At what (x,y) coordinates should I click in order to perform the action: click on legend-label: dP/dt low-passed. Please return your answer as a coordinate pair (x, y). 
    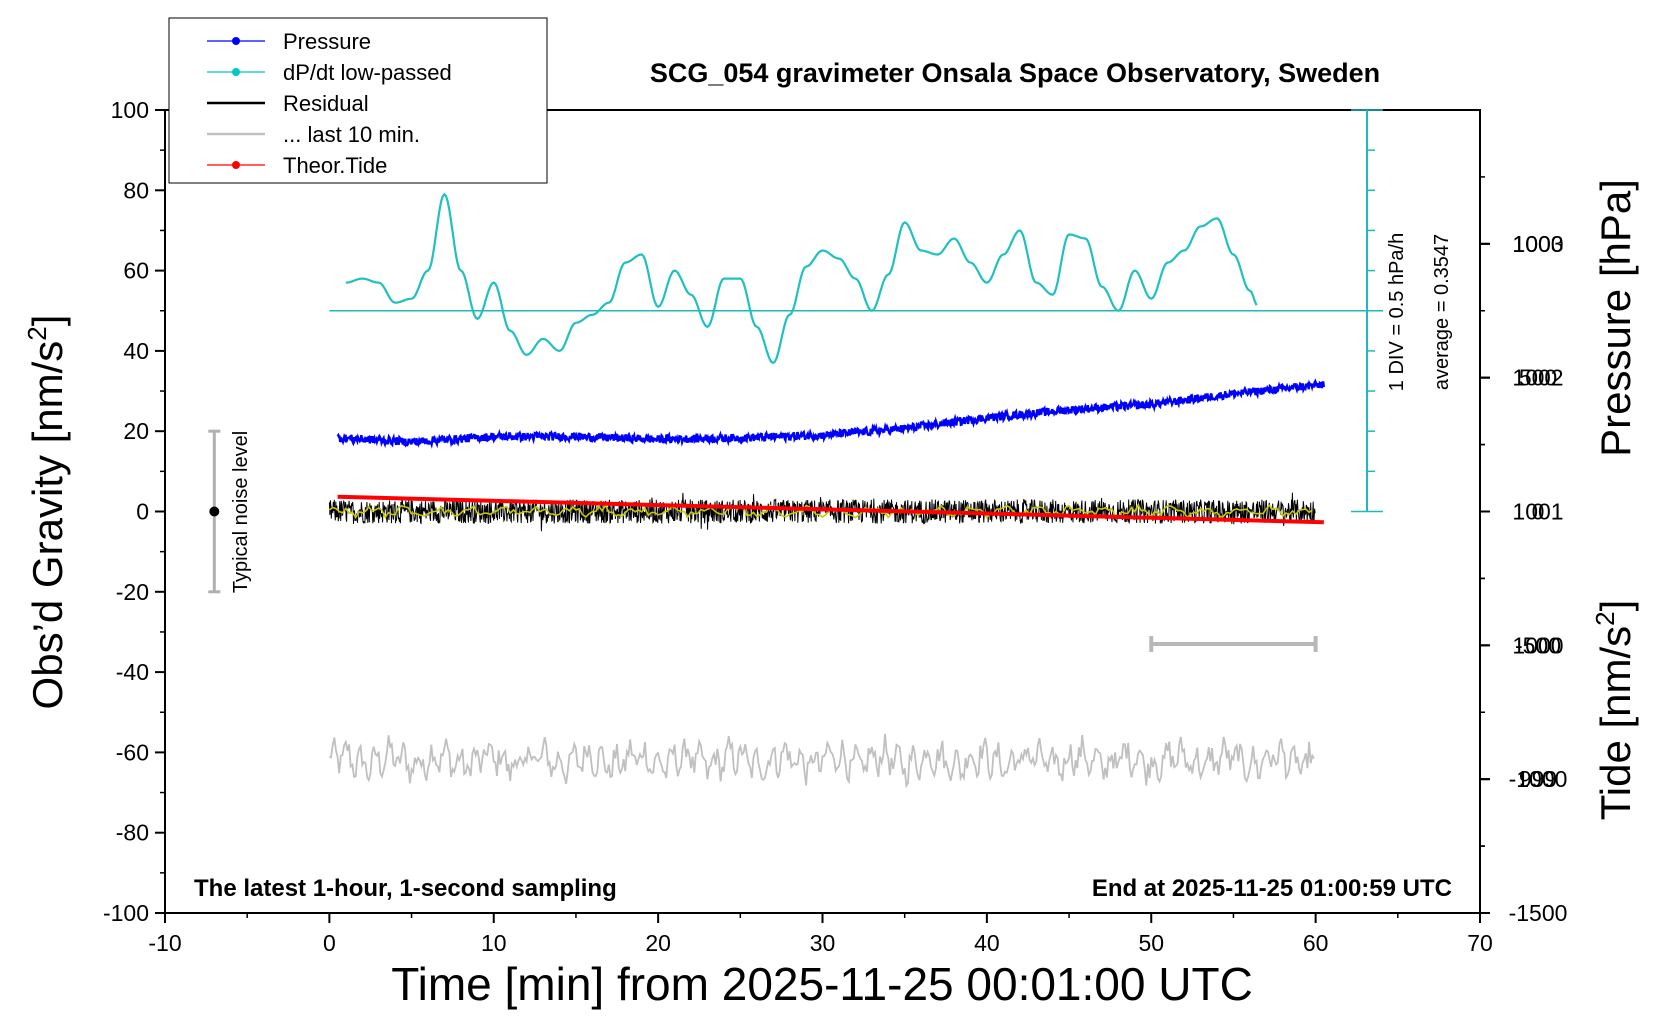
    Looking at the image, I should click on (367, 72).